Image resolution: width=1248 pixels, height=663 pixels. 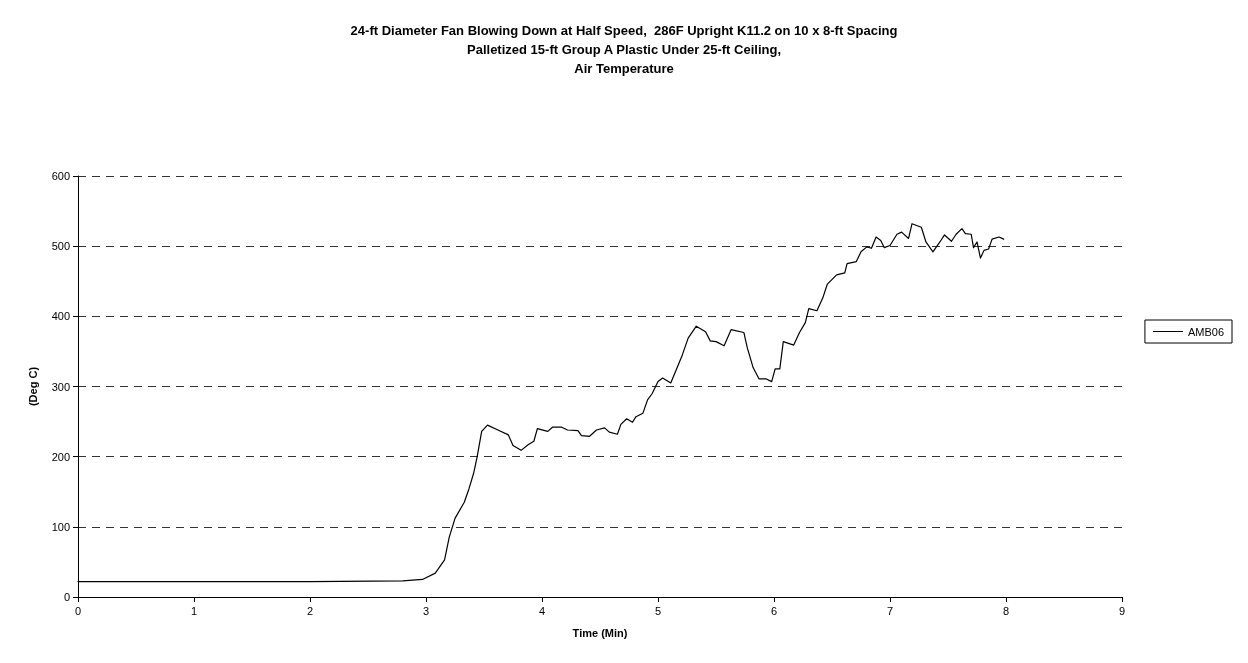 What do you see at coordinates (426, 610) in the screenshot?
I see `x-tick-label: 3` at bounding box center [426, 610].